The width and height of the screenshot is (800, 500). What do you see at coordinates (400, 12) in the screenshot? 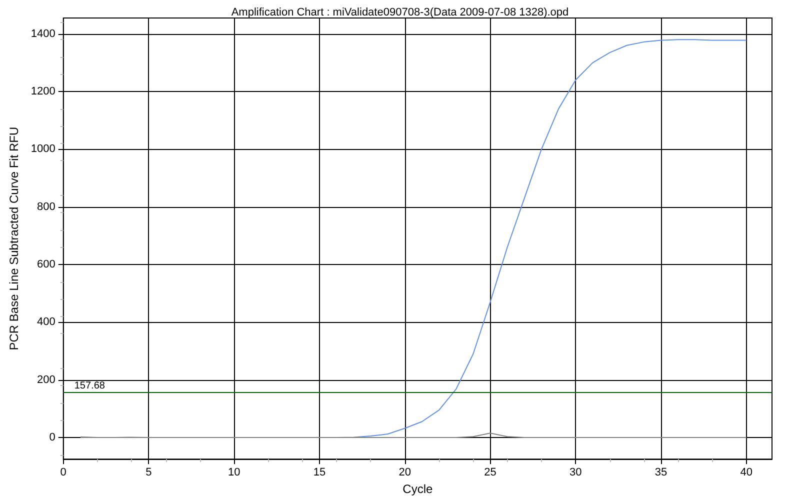
I see `chart-title: Amplification Chart : miValidate090708-3(Data 2009-07-08 1328).opd` at bounding box center [400, 12].